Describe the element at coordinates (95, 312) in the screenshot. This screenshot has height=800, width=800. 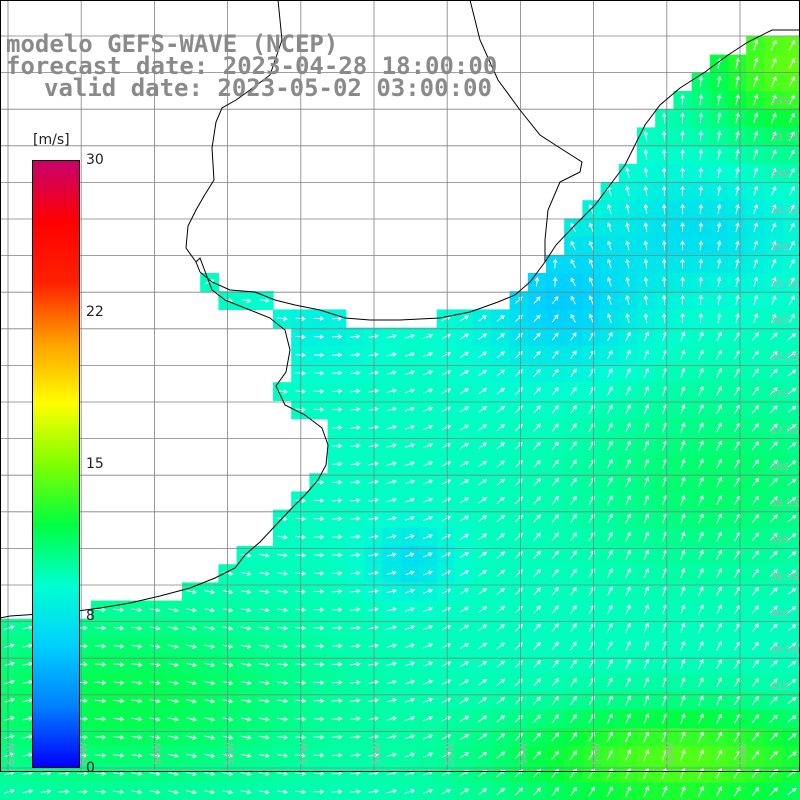
I see `colorbar-tick-22: 22` at that location.